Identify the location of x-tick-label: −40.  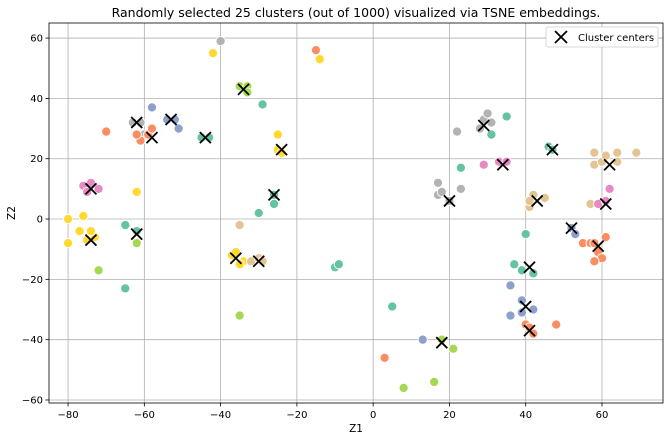
(220, 415).